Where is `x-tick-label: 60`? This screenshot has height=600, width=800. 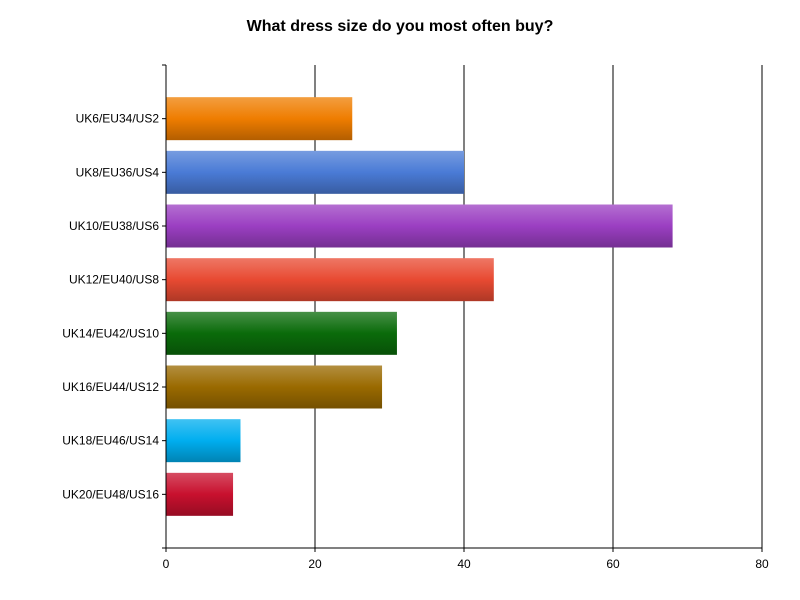 x-tick-label: 60 is located at coordinates (613, 564).